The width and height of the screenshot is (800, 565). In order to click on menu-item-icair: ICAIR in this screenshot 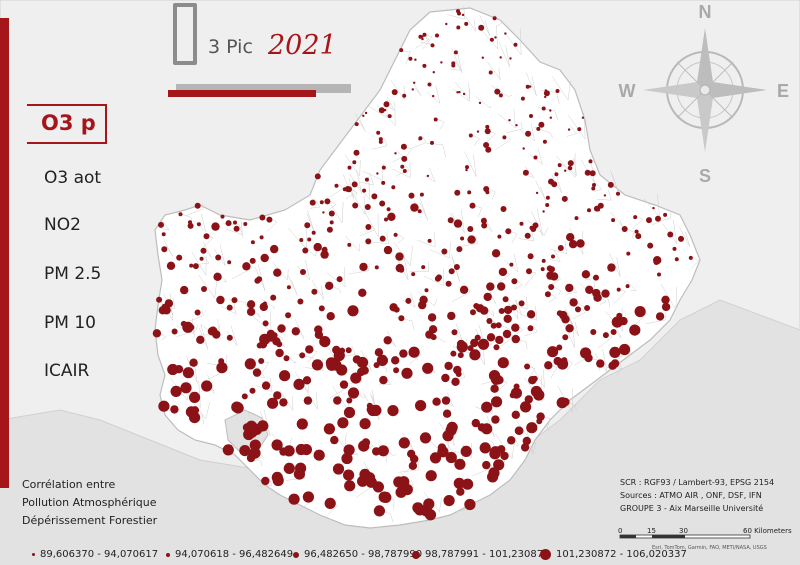, I will do `click(67, 371)`.